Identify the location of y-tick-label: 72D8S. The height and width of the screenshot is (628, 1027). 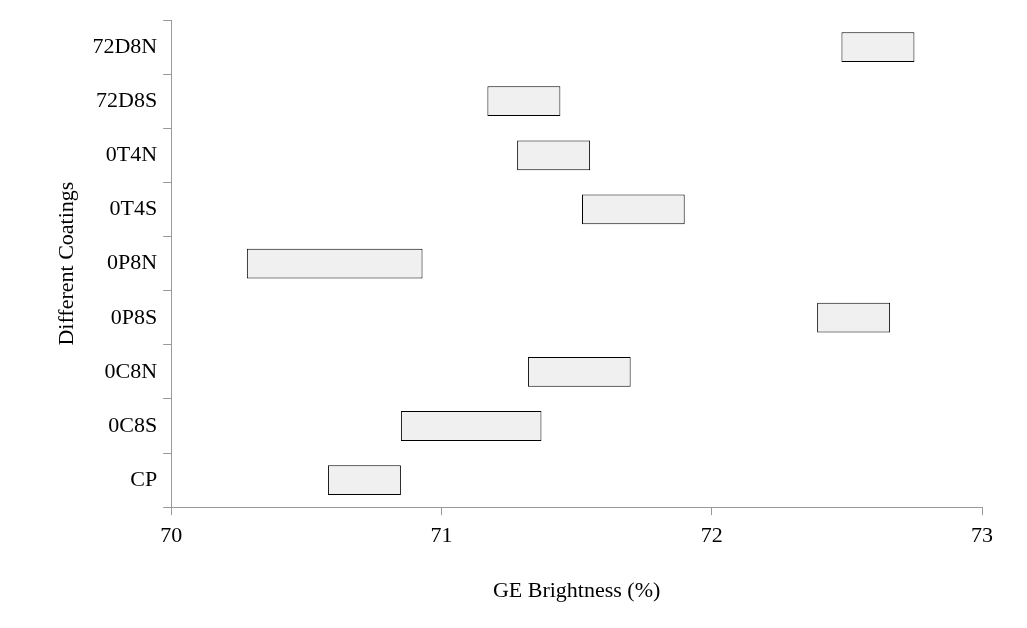
(127, 99).